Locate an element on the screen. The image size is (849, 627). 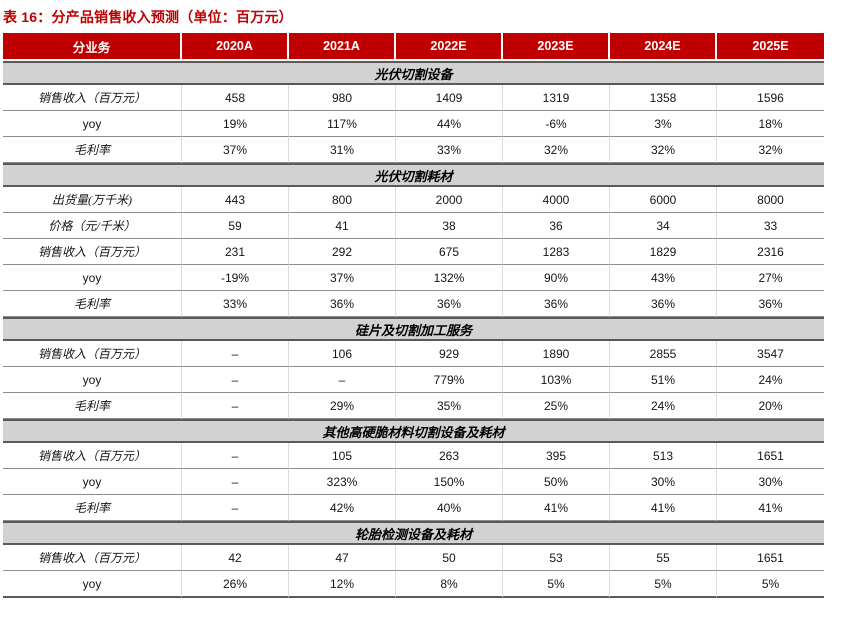
column-header-2020A: 2020A is located at coordinates (235, 47).